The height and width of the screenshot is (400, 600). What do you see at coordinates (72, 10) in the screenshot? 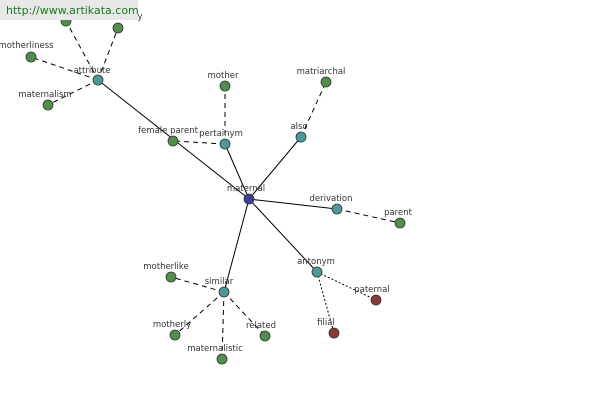
I see `watermark: http://www.artikata.com` at bounding box center [72, 10].